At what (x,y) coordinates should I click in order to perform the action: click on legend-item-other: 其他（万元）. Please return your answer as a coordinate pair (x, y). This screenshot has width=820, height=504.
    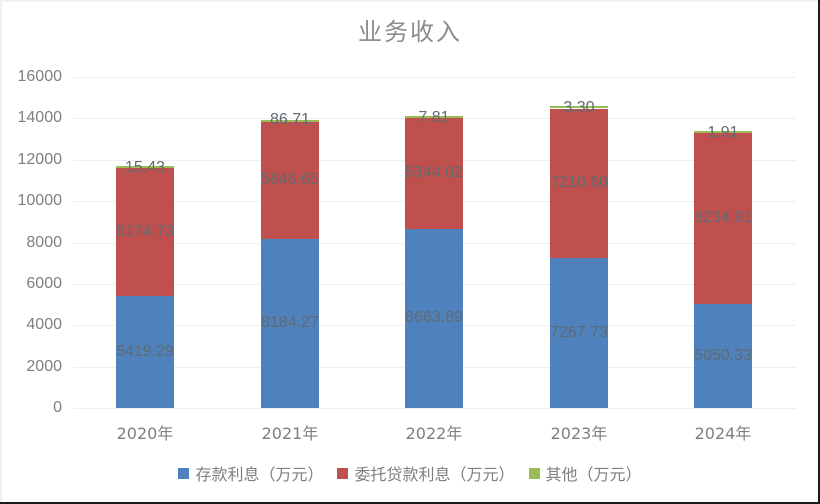
    Looking at the image, I should click on (585, 473).